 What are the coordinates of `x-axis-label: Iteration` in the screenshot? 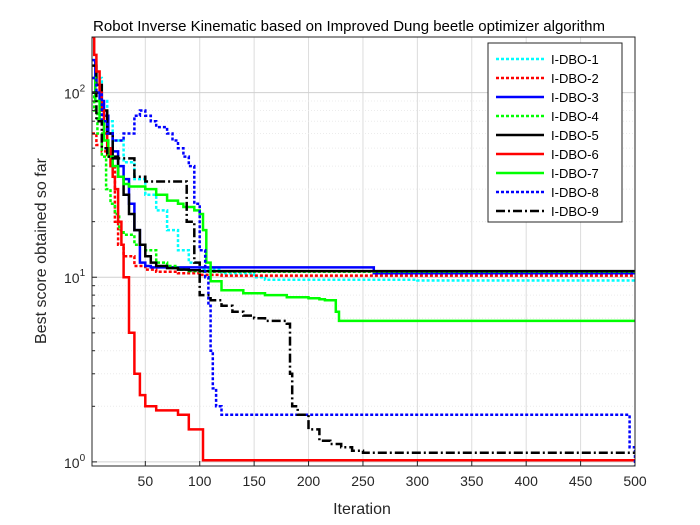 It's located at (362, 509).